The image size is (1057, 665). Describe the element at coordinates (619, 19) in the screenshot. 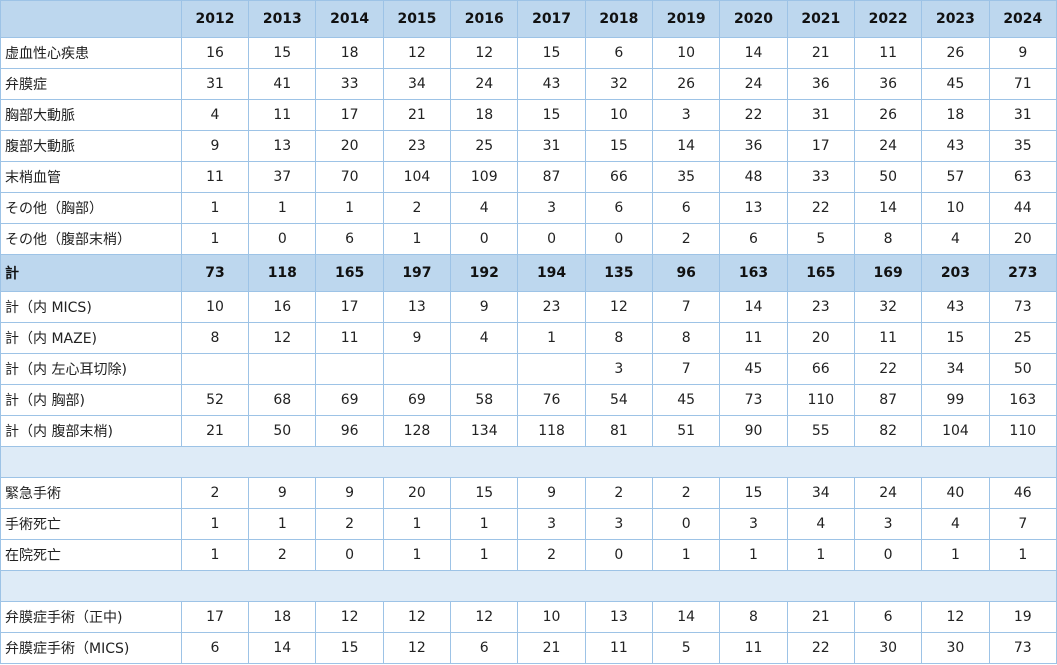

I see `year-header-2018: 2018` at that location.